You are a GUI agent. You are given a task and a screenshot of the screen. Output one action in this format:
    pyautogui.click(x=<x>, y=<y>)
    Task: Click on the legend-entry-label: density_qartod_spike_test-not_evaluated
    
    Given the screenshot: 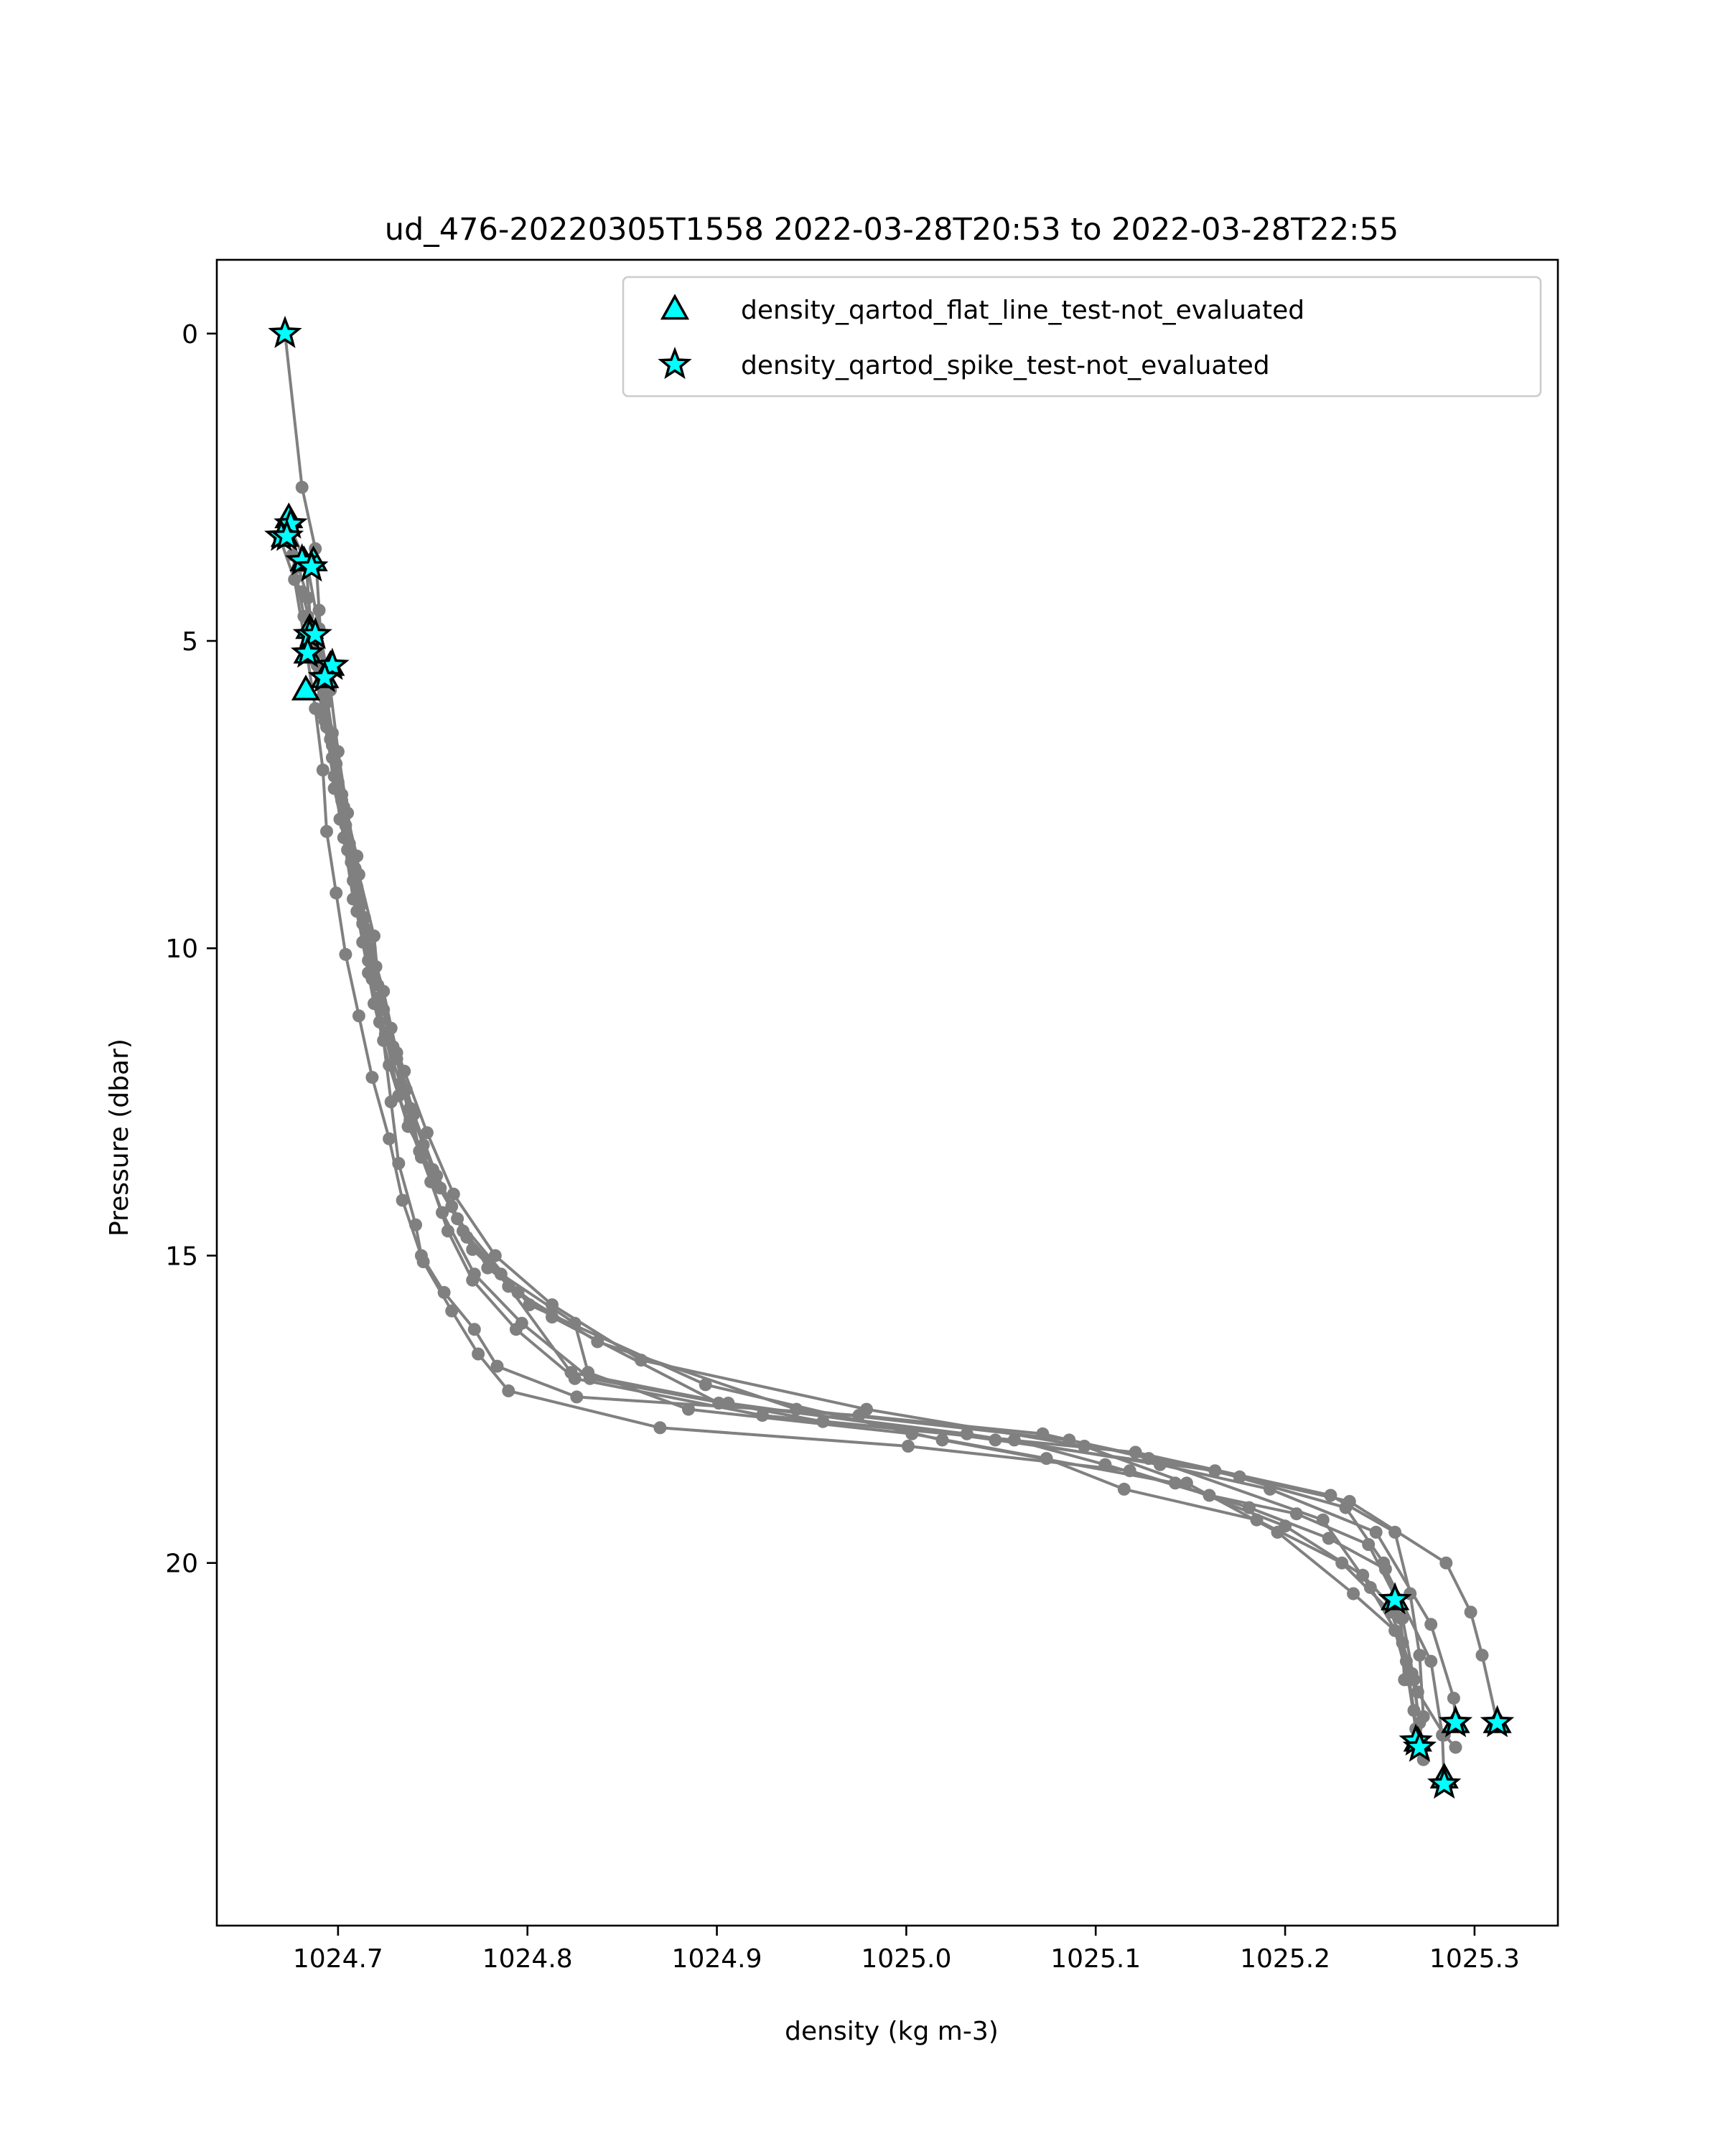 What is the action you would take?
    pyautogui.click(x=1005, y=365)
    